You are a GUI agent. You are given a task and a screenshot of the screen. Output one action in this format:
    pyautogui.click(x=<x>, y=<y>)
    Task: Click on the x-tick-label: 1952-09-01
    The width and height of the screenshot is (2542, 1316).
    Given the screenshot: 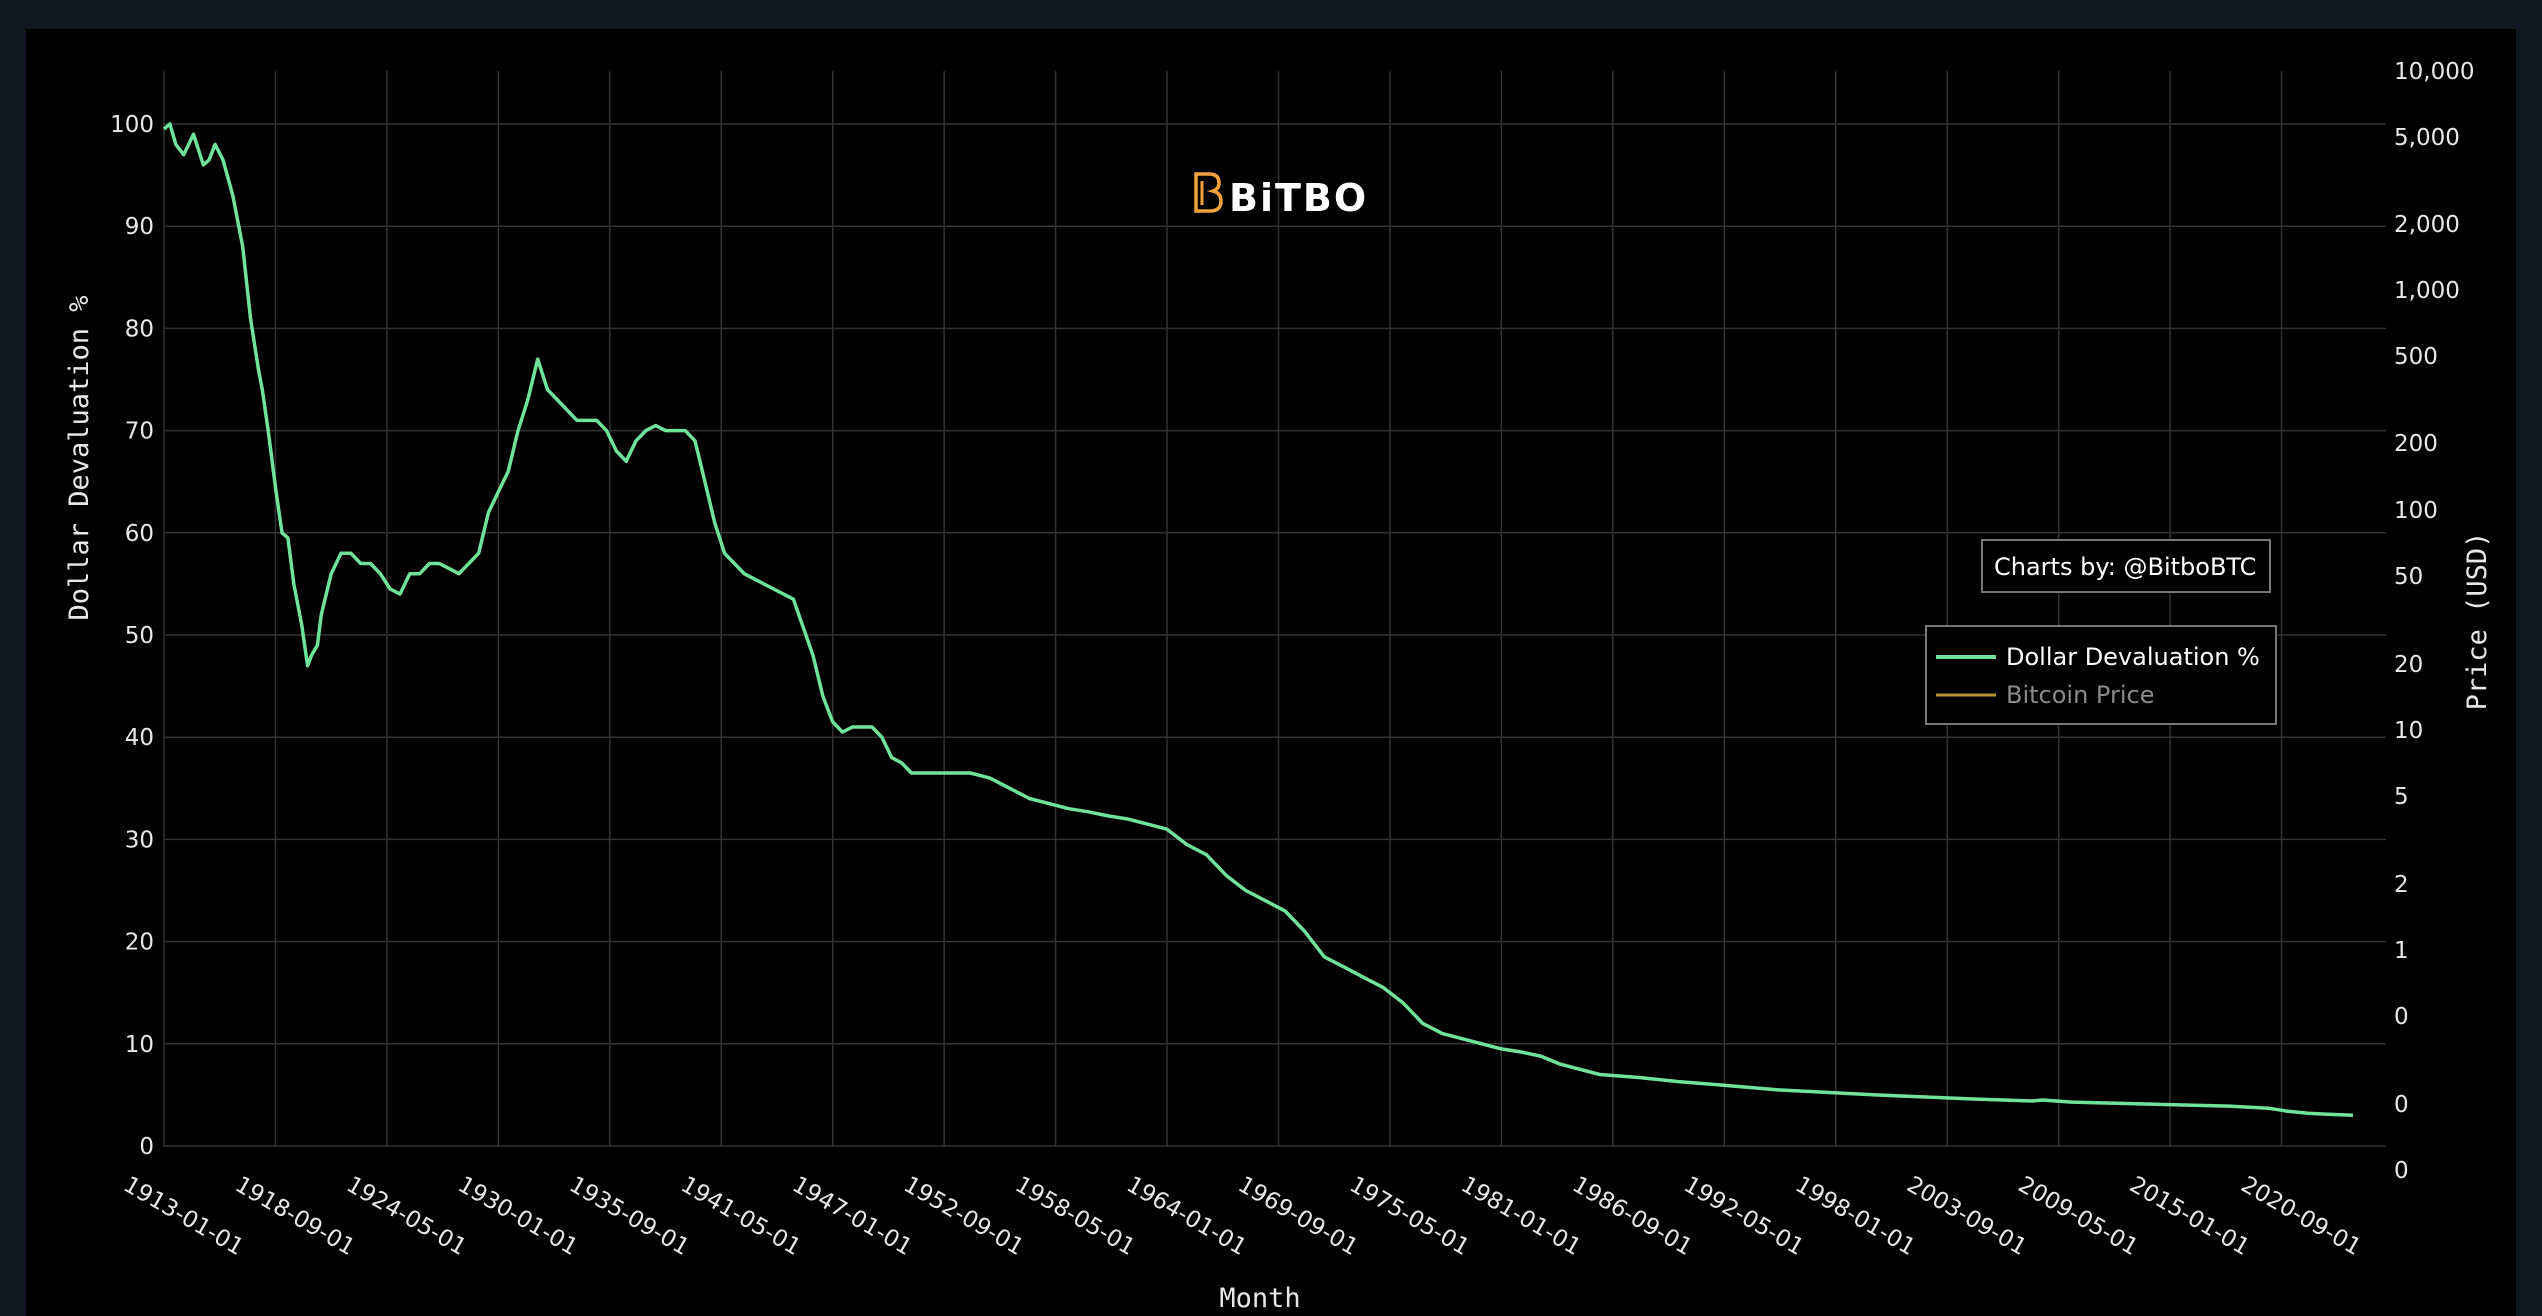 What is the action you would take?
    pyautogui.click(x=963, y=1216)
    